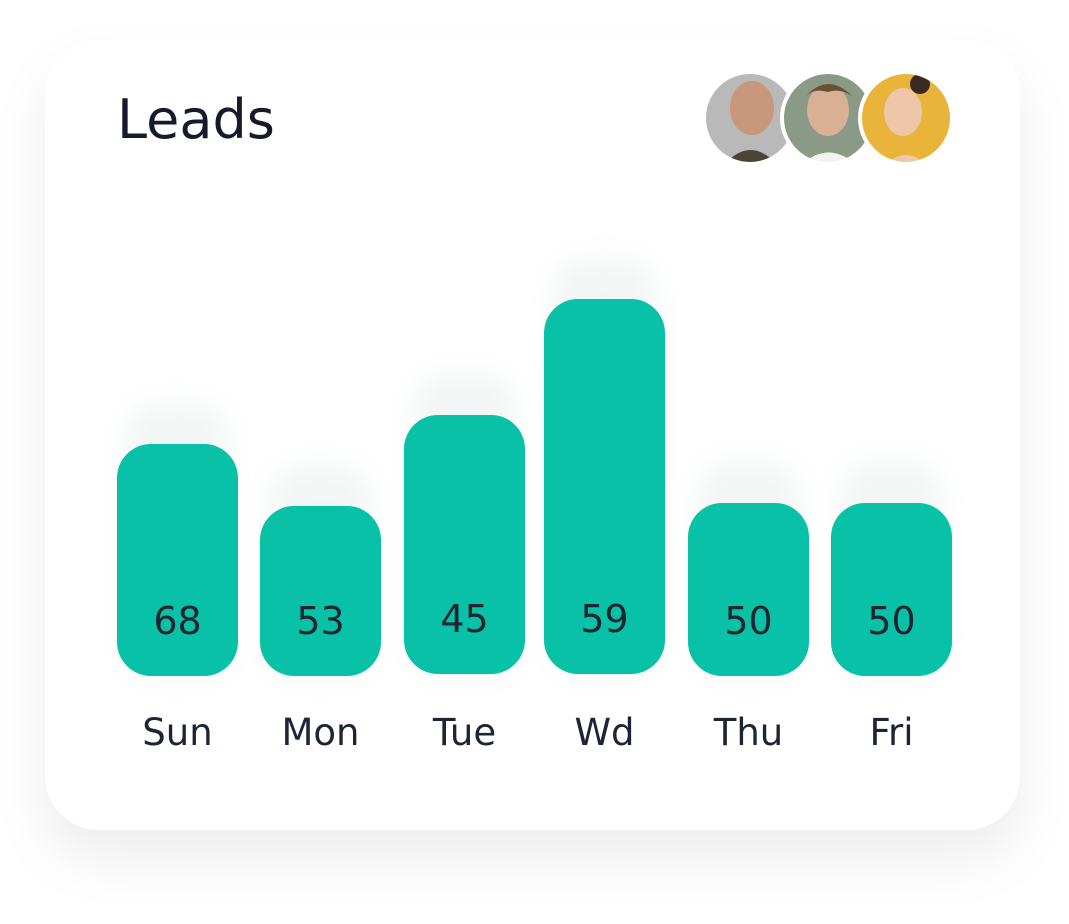 The height and width of the screenshot is (924, 1069). I want to click on day-label: Mon, so click(320, 732).